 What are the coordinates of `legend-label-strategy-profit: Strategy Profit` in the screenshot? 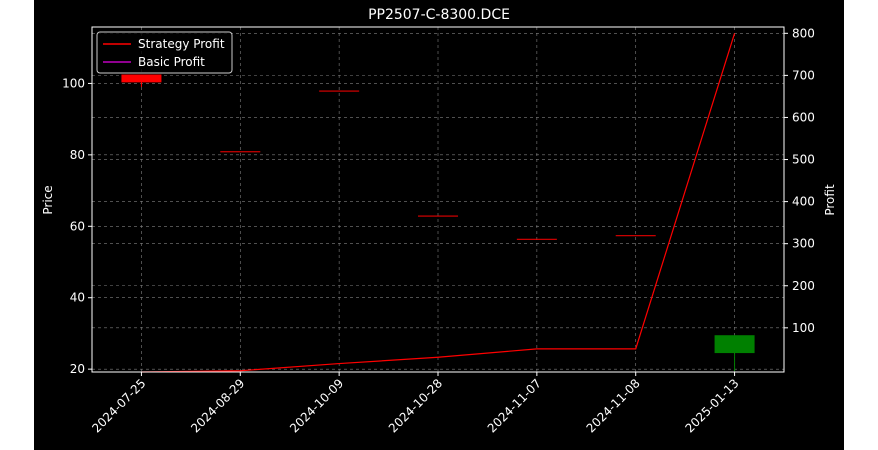 It's located at (181, 44).